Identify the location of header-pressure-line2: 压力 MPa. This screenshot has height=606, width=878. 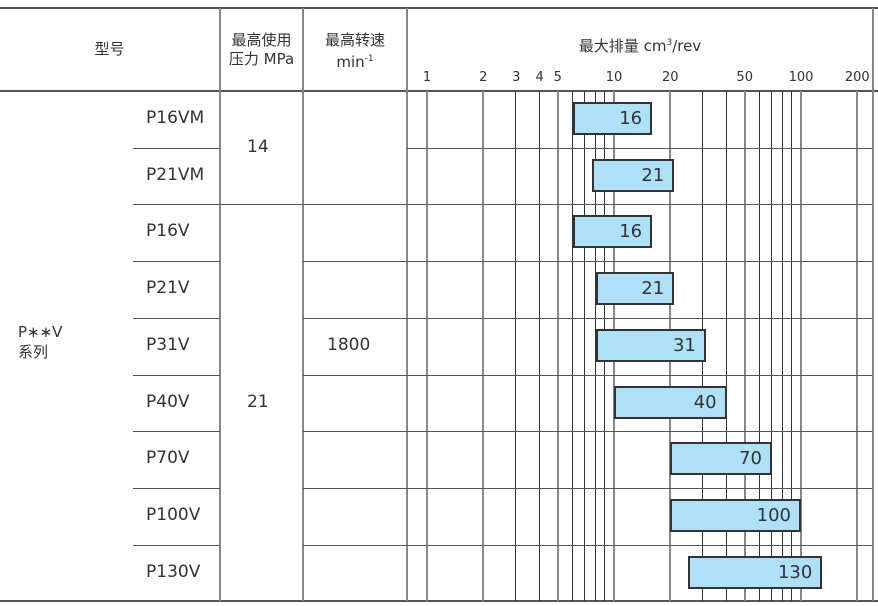
(261, 59).